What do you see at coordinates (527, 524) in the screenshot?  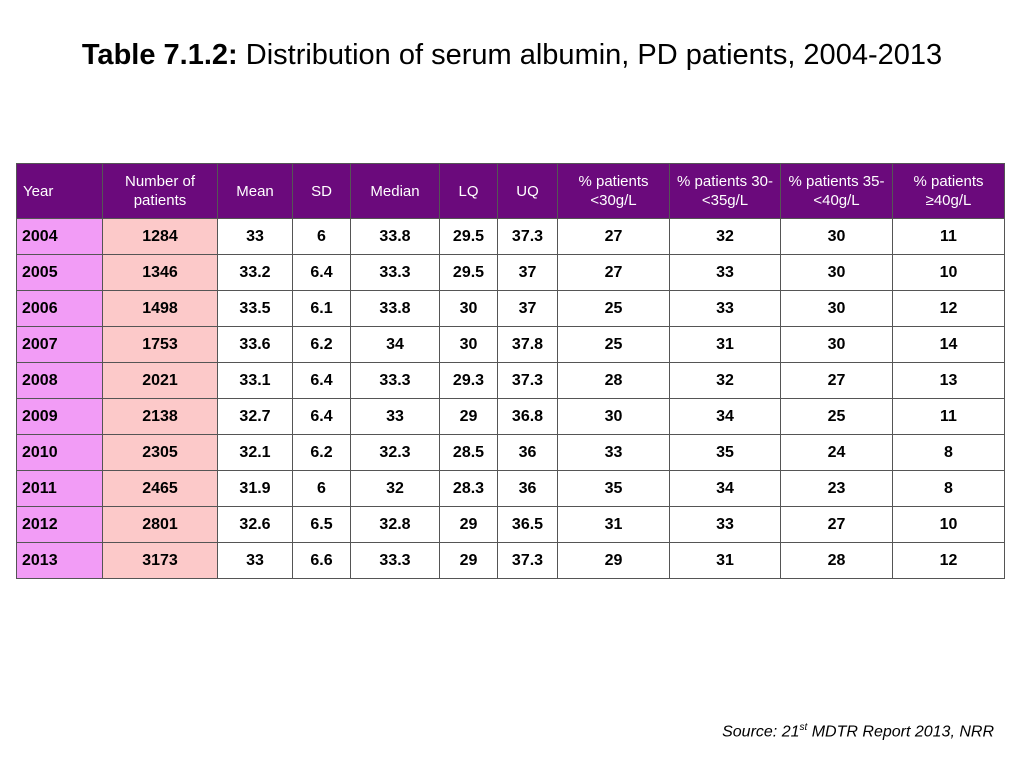 I see `cell-uq: 36.5` at bounding box center [527, 524].